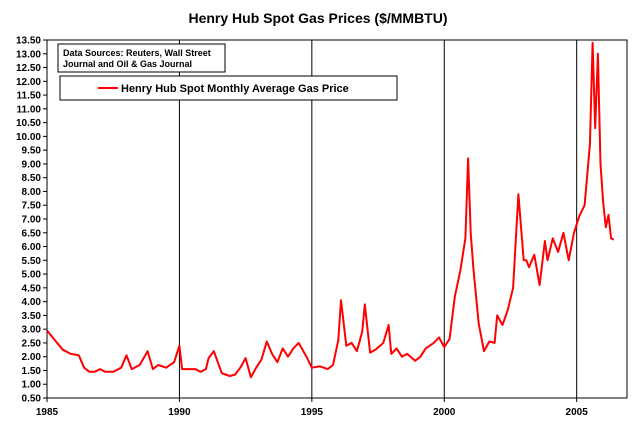 The image size is (644, 427). Describe the element at coordinates (317, 18) in the screenshot. I see `chart-title: Henry Hub Spot Gas Prices ($/MMBTU)` at that location.